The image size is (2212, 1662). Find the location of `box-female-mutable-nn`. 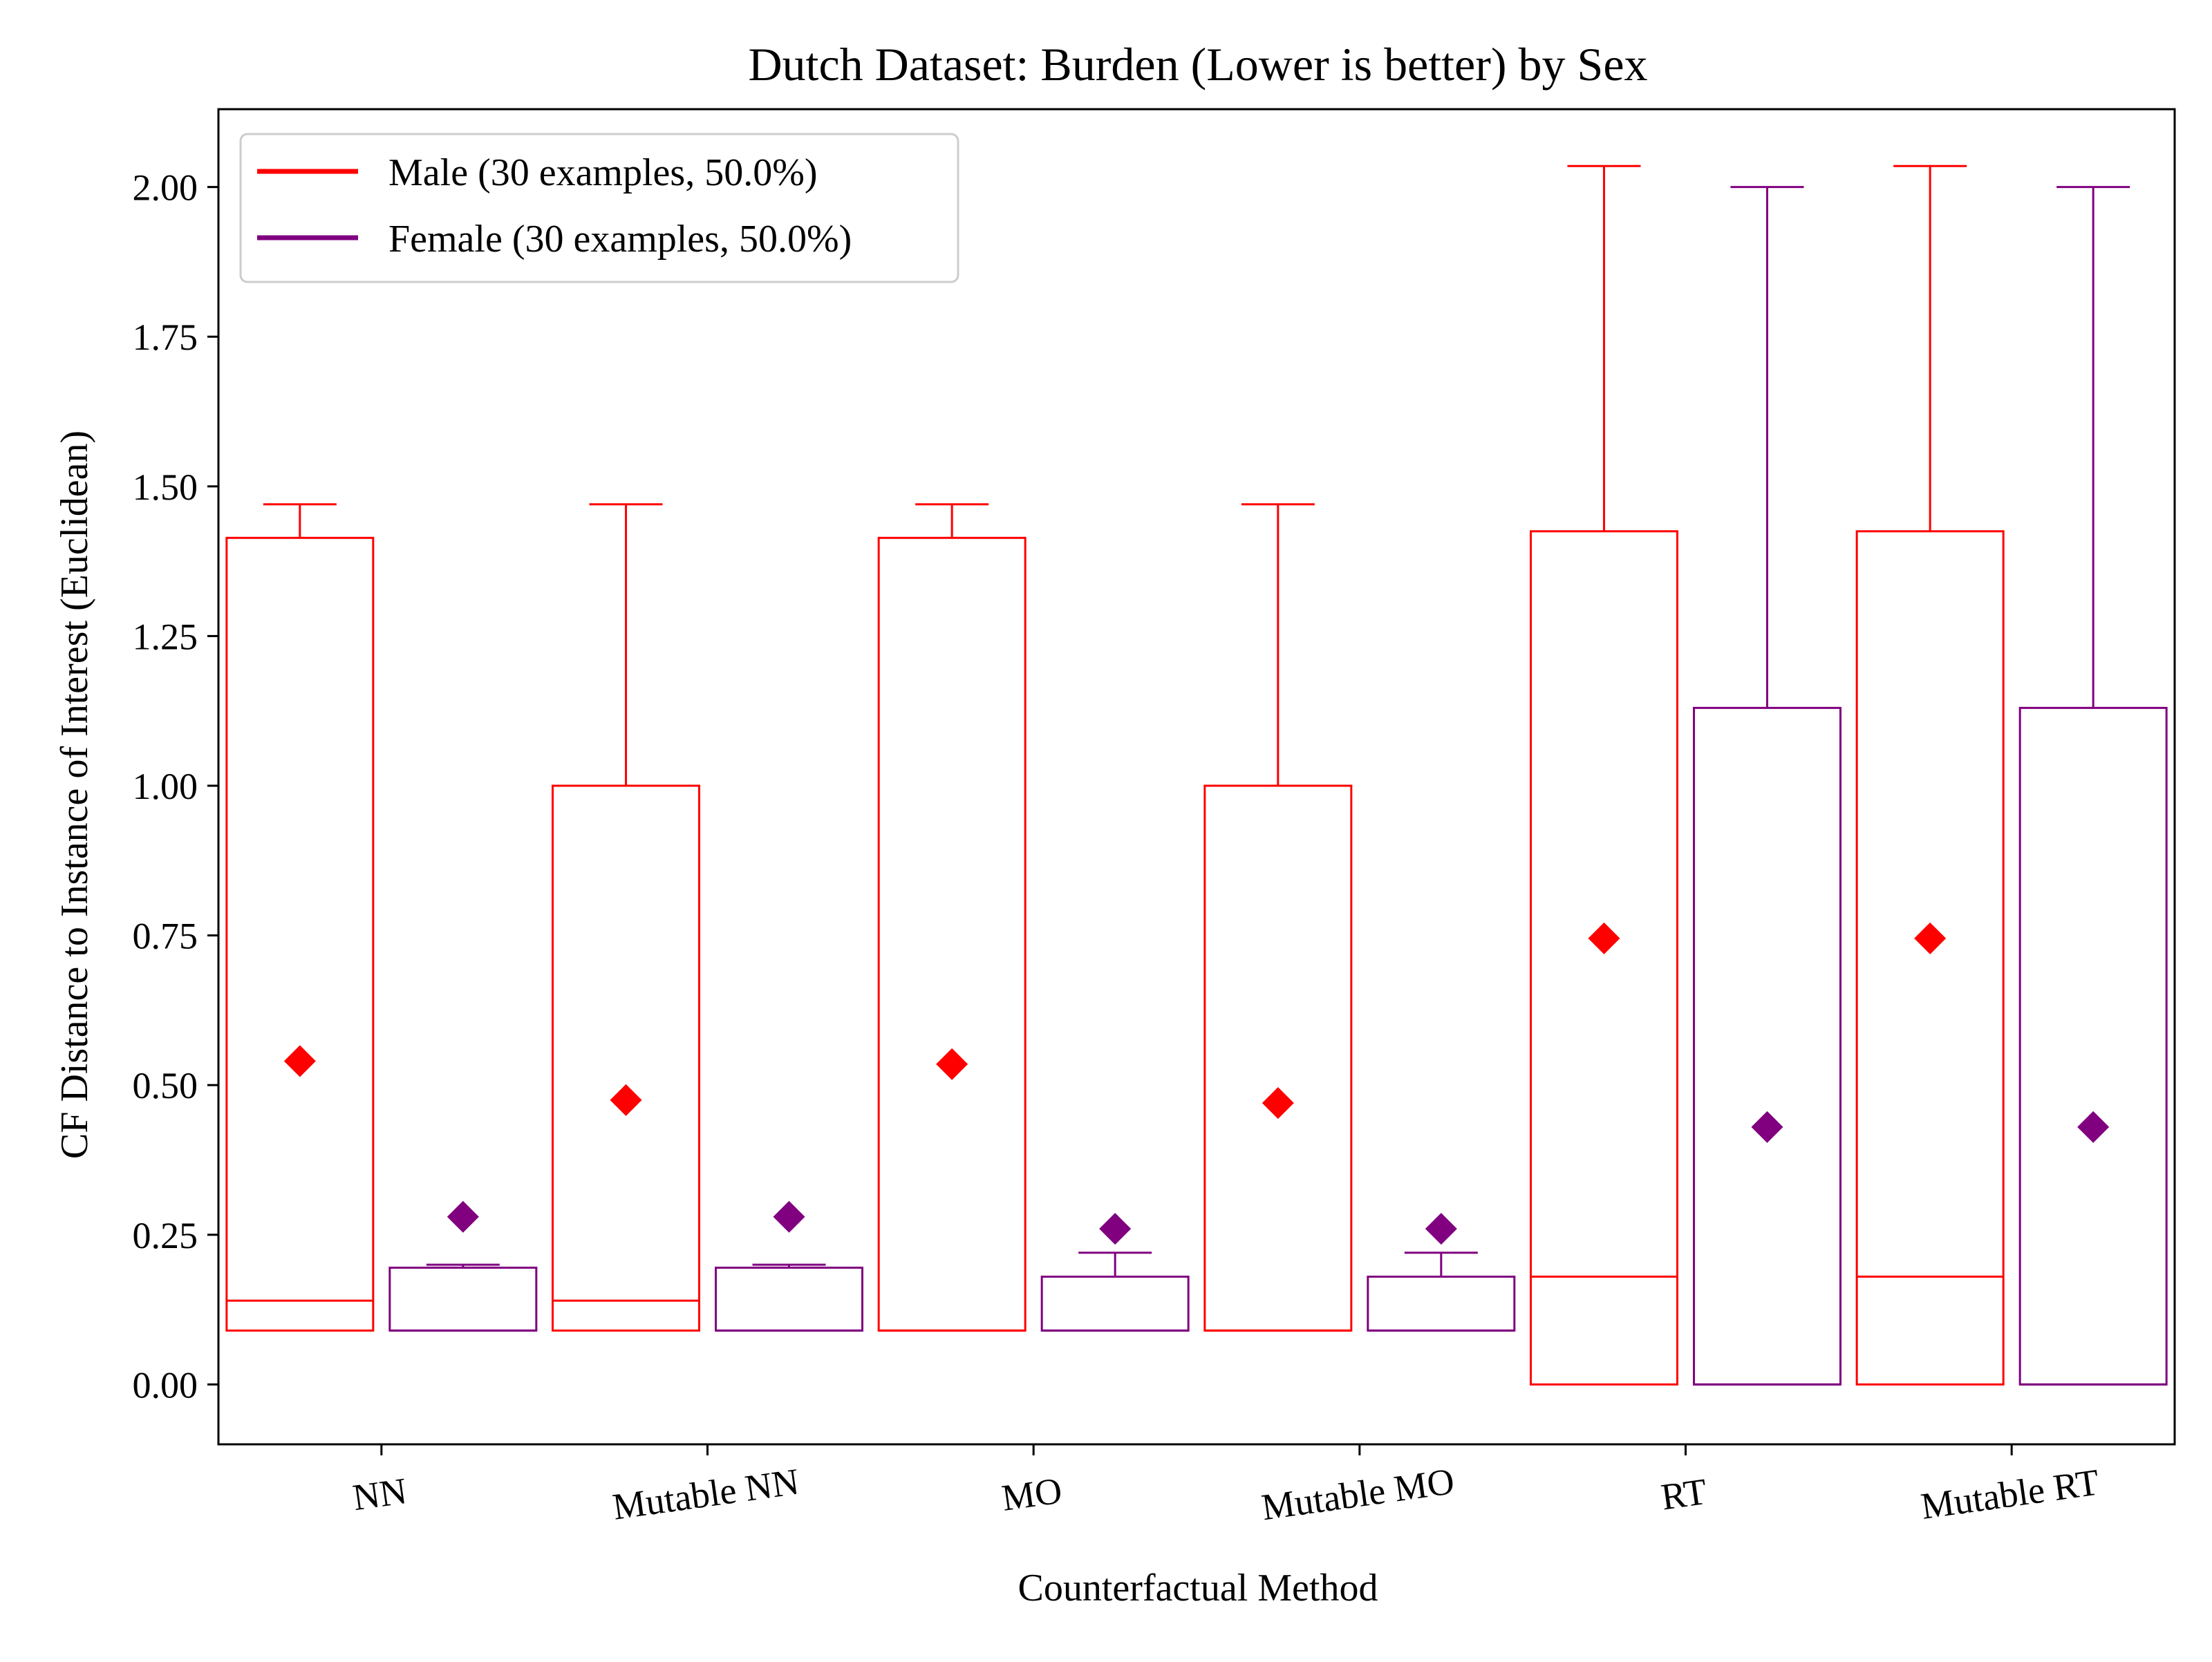

box-female-mutable-nn is located at coordinates (789, 1266).